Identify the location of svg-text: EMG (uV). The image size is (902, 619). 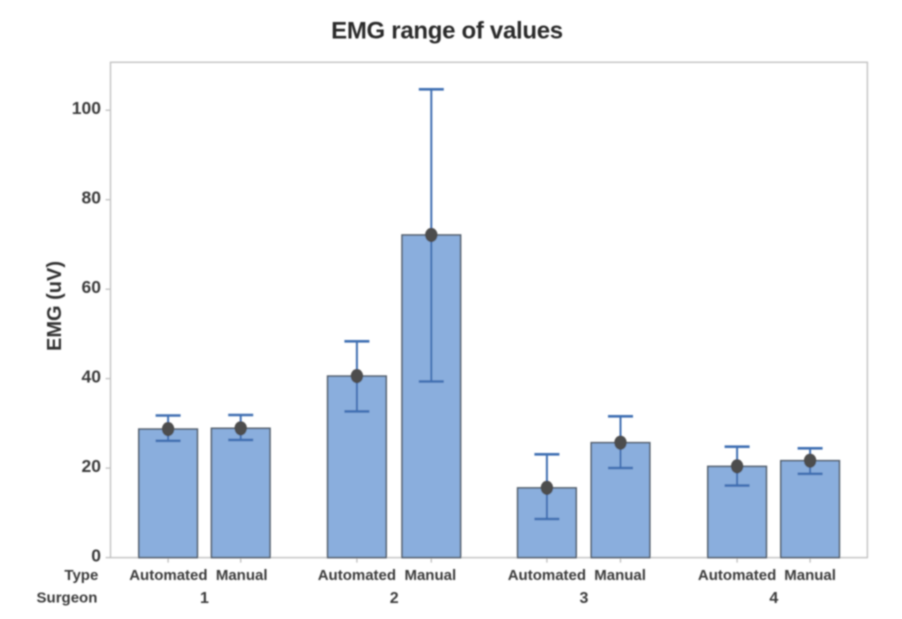
(55, 306).